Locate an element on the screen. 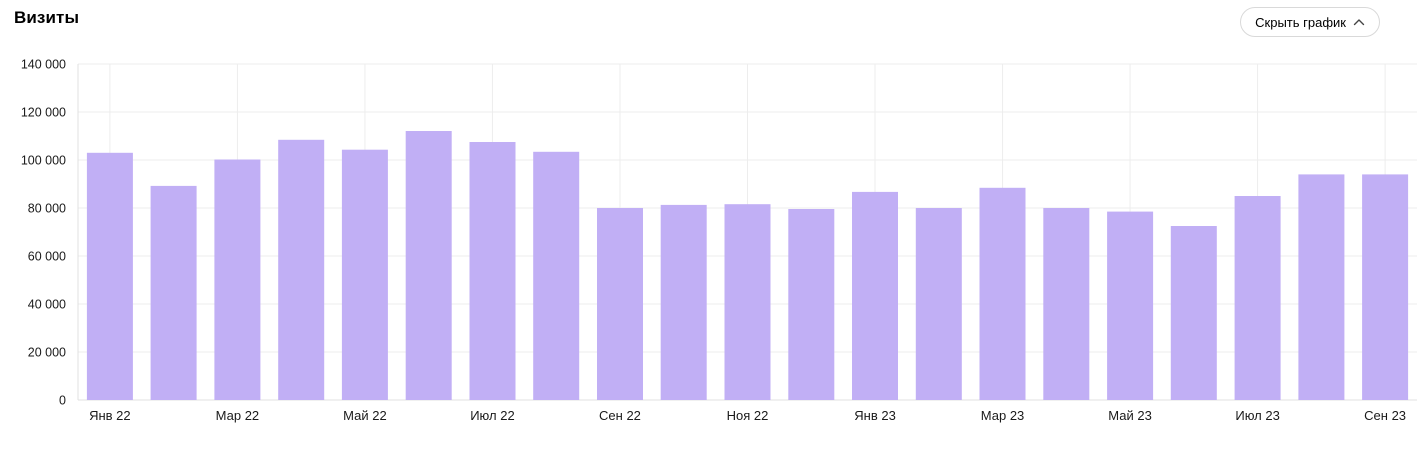 This screenshot has width=1417, height=469. chevron-up-icon is located at coordinates (1359, 22).